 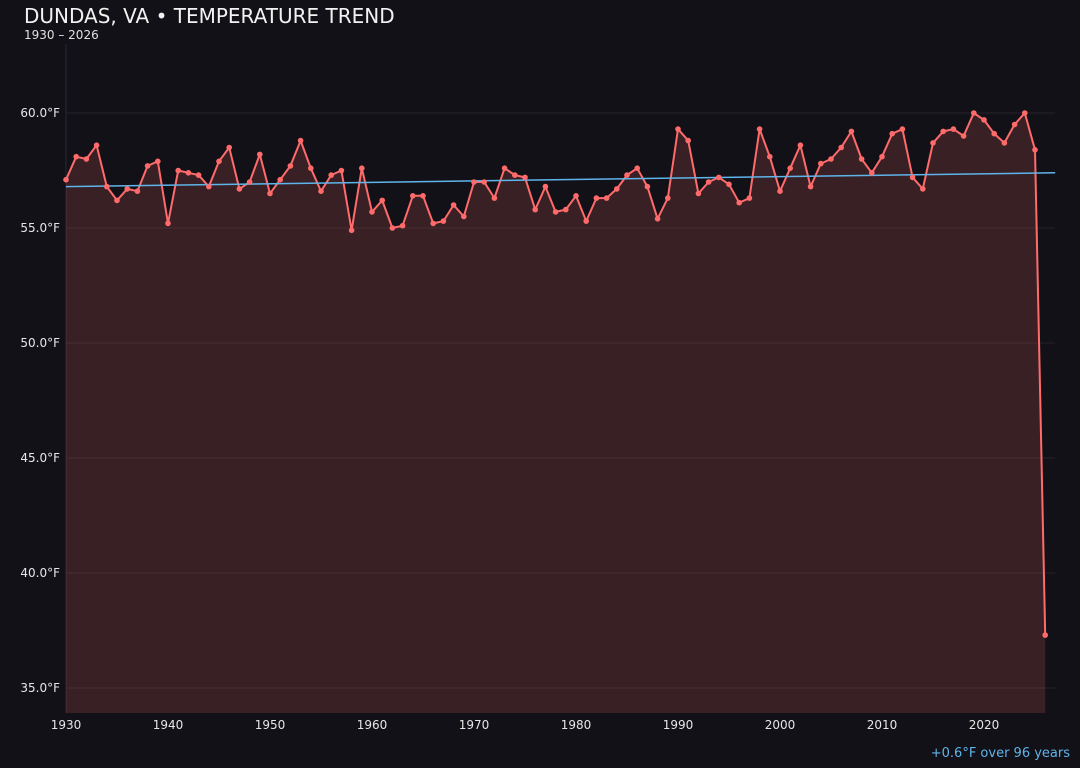 What do you see at coordinates (40, 573) in the screenshot?
I see `y-tick-label: 40.0°F` at bounding box center [40, 573].